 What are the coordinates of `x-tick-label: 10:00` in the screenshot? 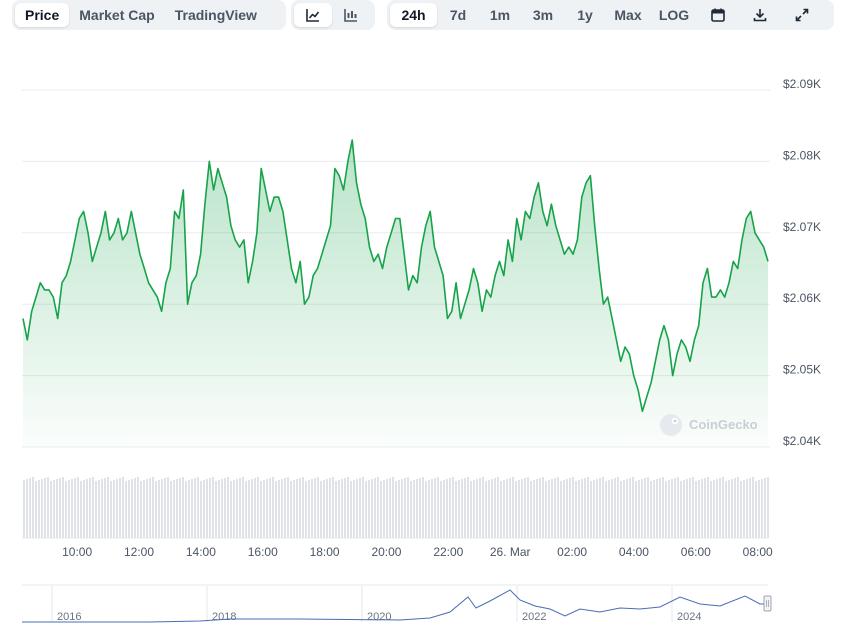 It's located at (77, 552).